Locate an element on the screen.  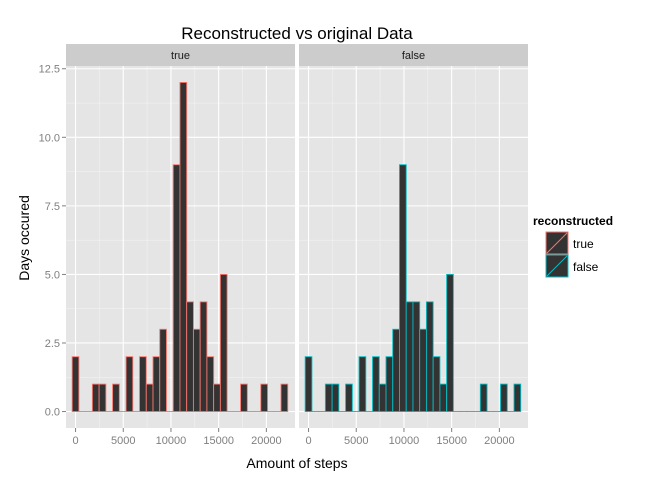
y-tick-label: 5.0 is located at coordinates (52, 275).